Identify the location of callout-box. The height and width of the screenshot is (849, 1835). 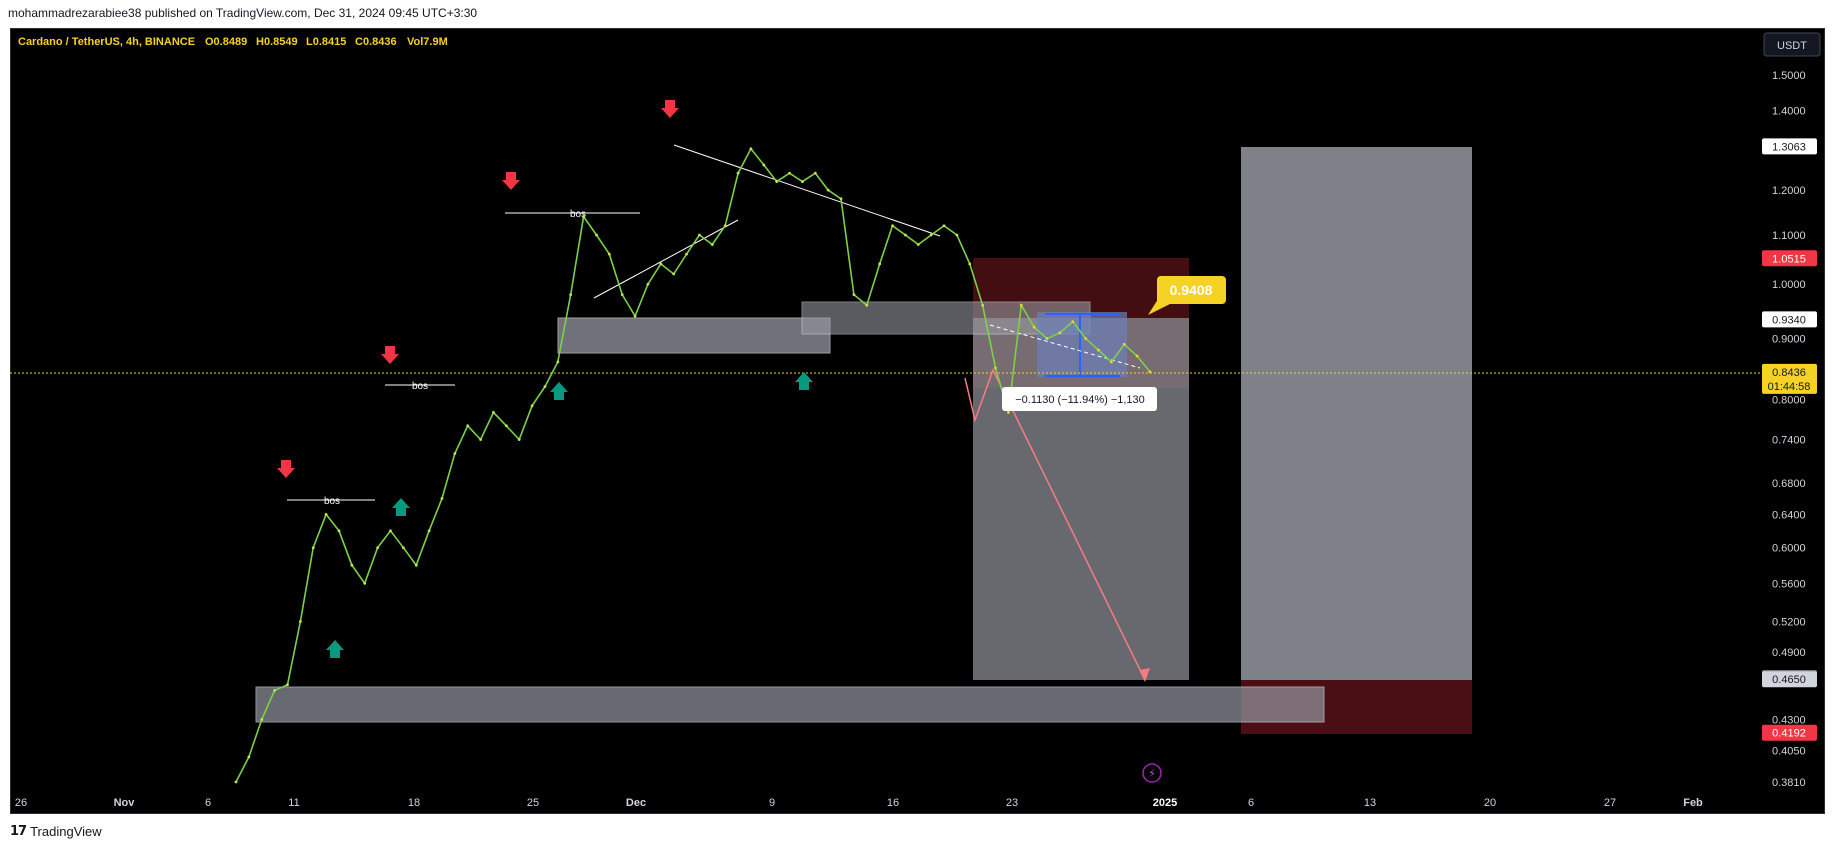
(1191, 290).